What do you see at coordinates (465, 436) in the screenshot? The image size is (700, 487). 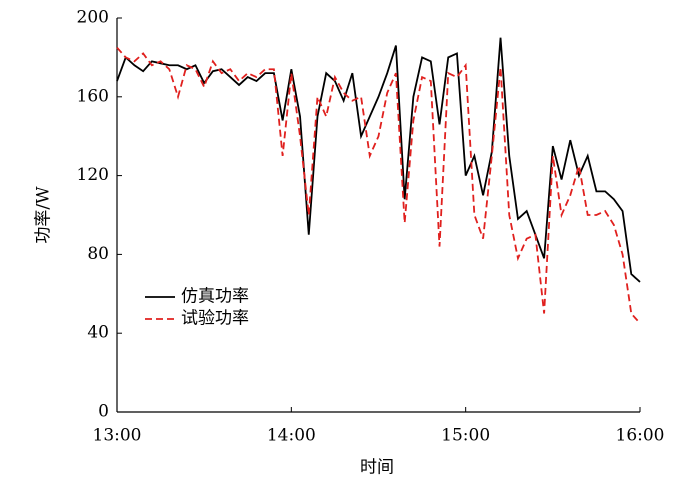 I see `x-tick-label: 15:00` at bounding box center [465, 436].